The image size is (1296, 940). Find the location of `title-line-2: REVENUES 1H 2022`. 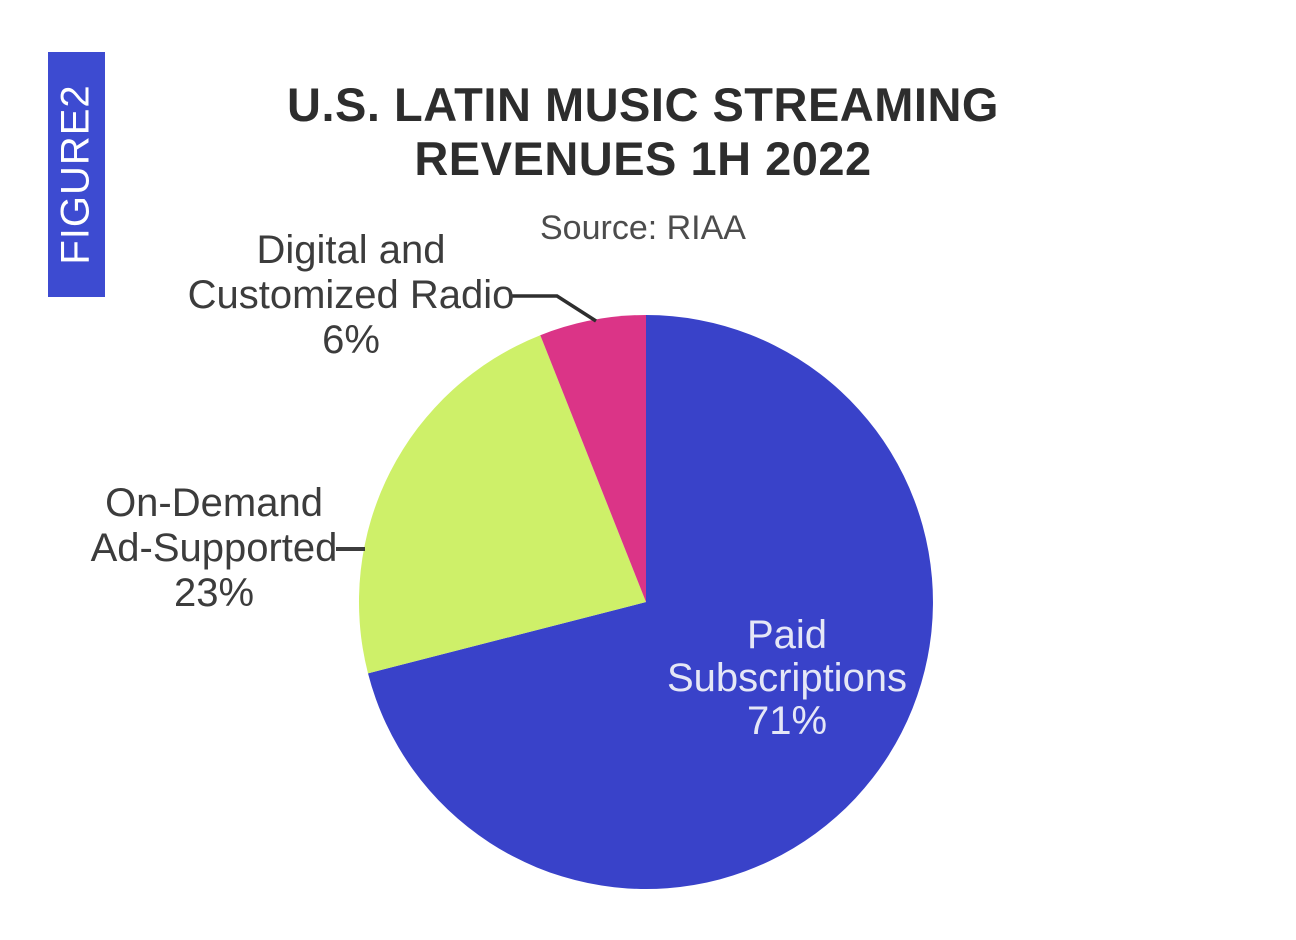

title-line-2: REVENUES 1H 2022 is located at coordinates (643, 158).